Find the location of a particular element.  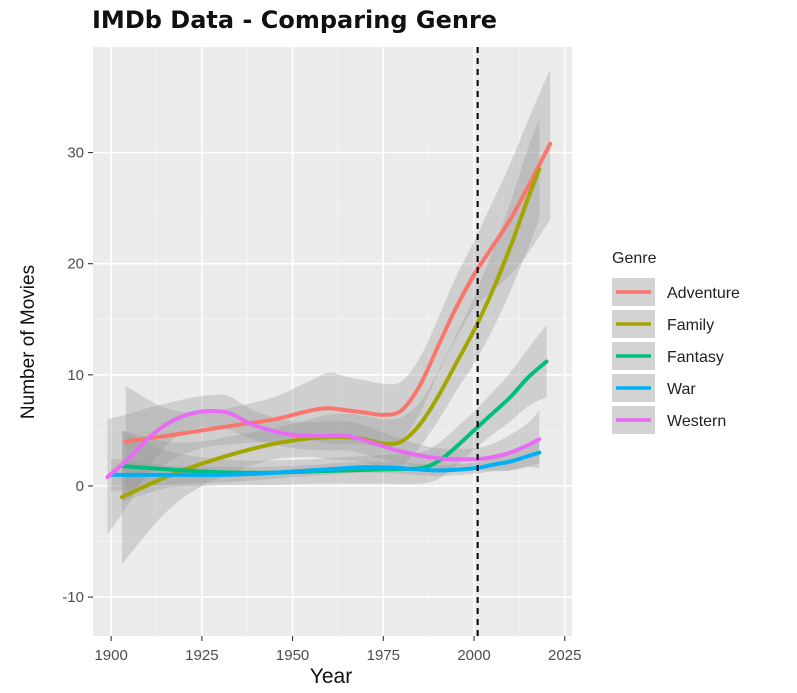

legend-label: Family is located at coordinates (690, 325).